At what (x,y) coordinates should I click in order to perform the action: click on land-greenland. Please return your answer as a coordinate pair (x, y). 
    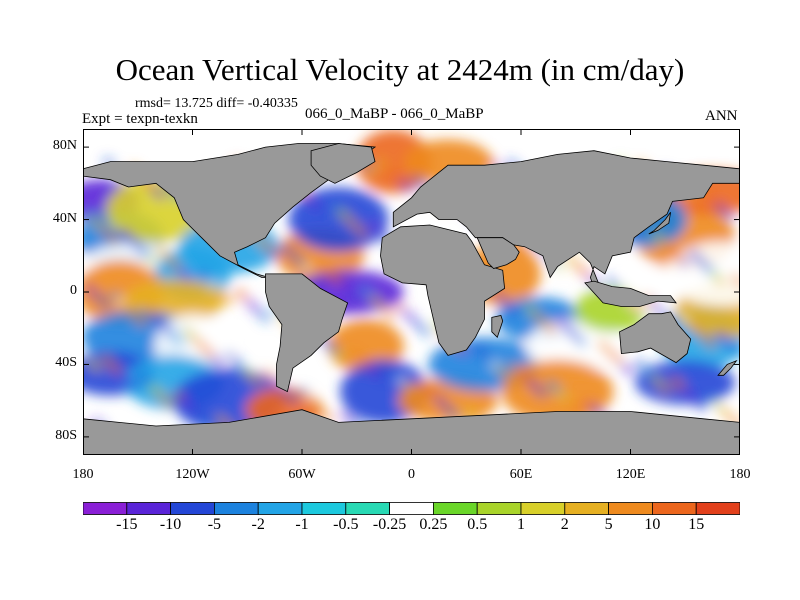
    Looking at the image, I should click on (343, 163).